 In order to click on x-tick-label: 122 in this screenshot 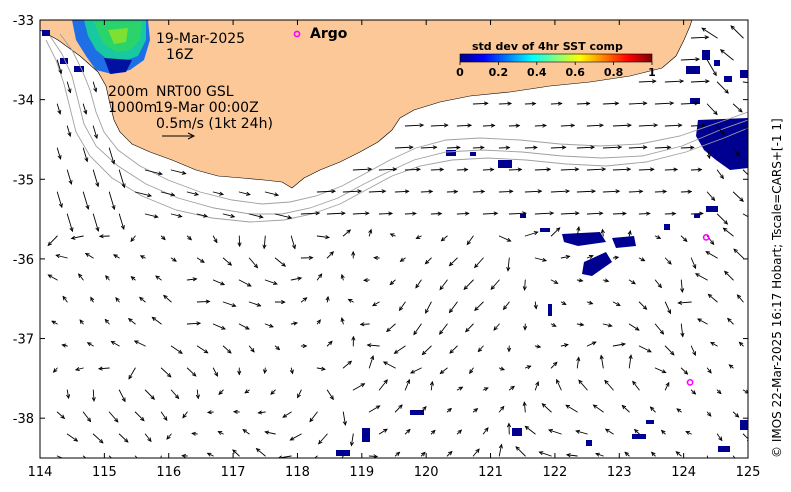, I will do `click(554, 472)`.